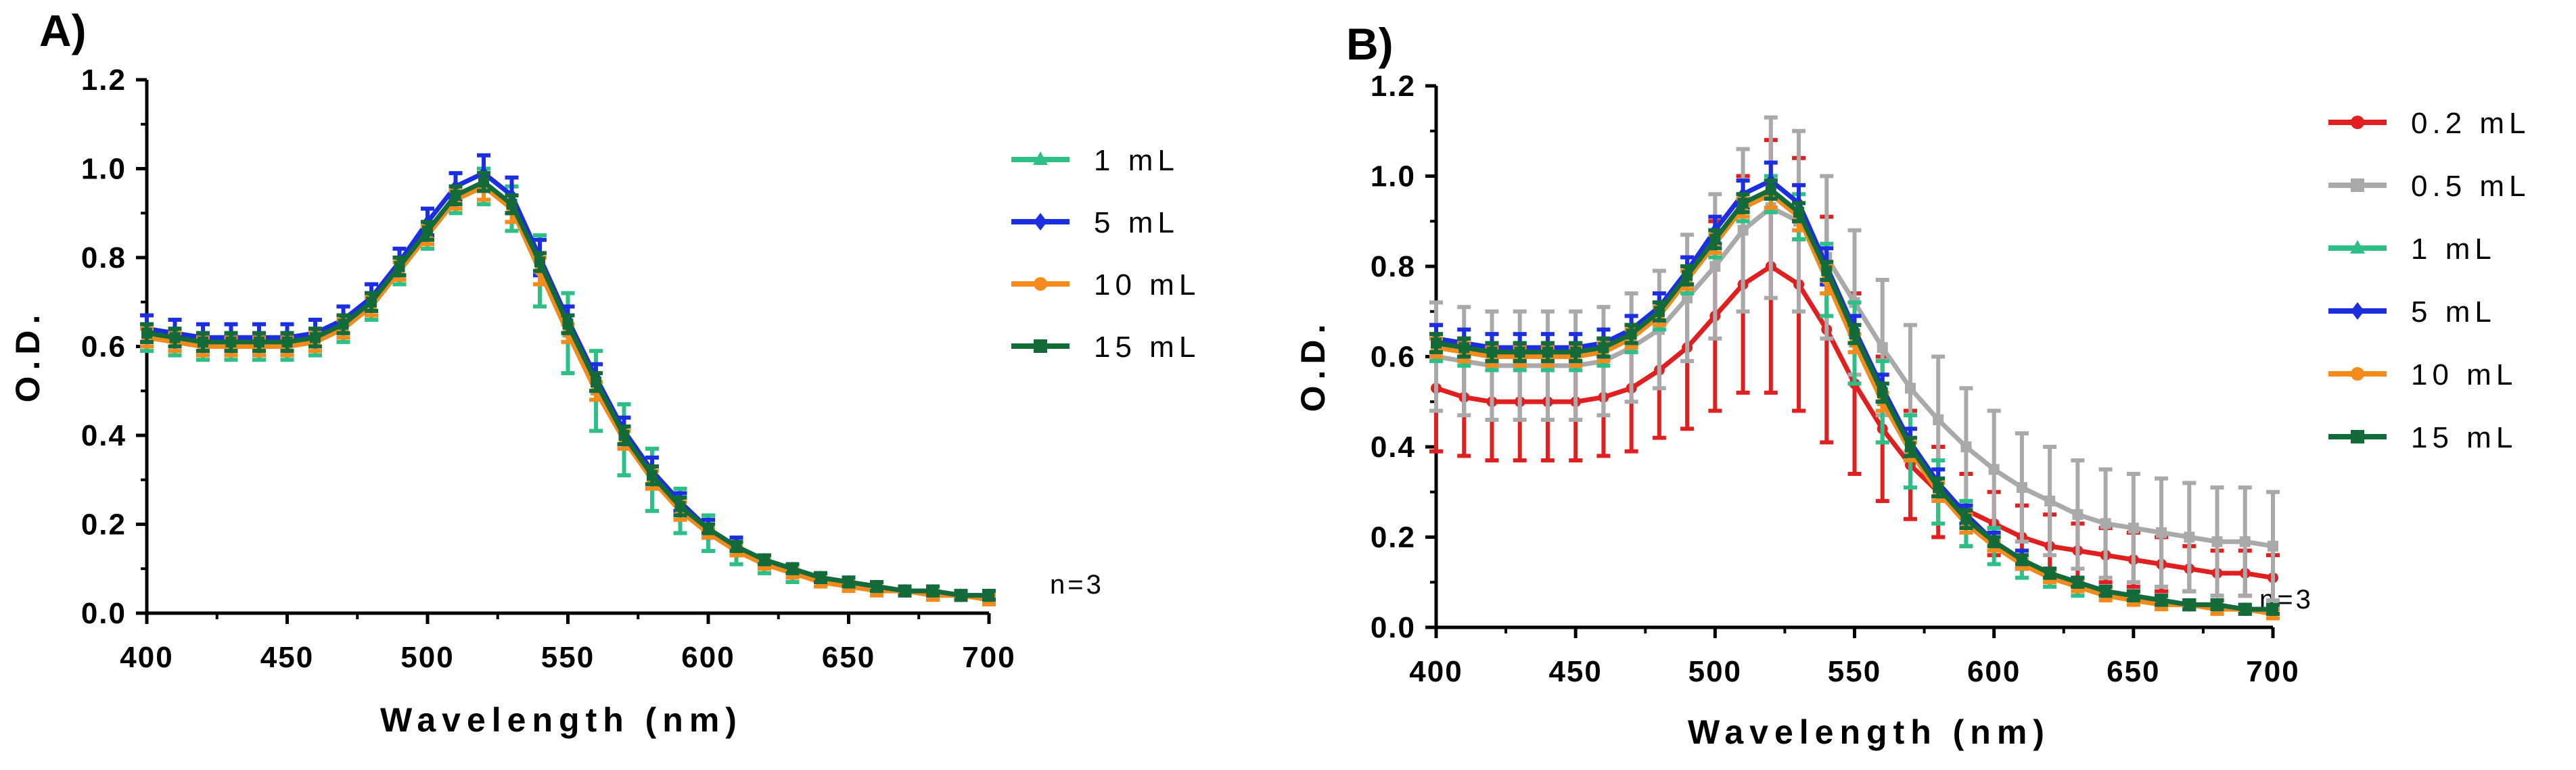  What do you see at coordinates (1394, 86) in the screenshot?
I see `y-tick-label: 1.2` at bounding box center [1394, 86].